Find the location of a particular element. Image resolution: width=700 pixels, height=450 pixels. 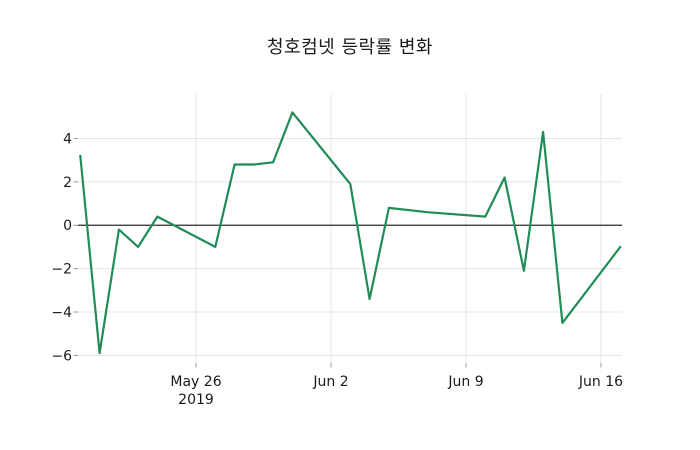

x-tick-label: May 26 is located at coordinates (195, 382).